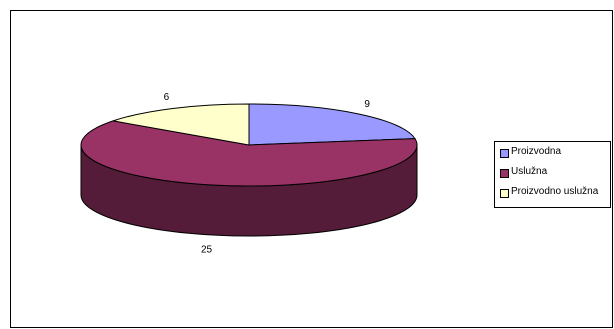 The width and height of the screenshot is (614, 329). I want to click on legend-label-proizvodno-usluzna: Proizvodno uslužna, so click(555, 191).